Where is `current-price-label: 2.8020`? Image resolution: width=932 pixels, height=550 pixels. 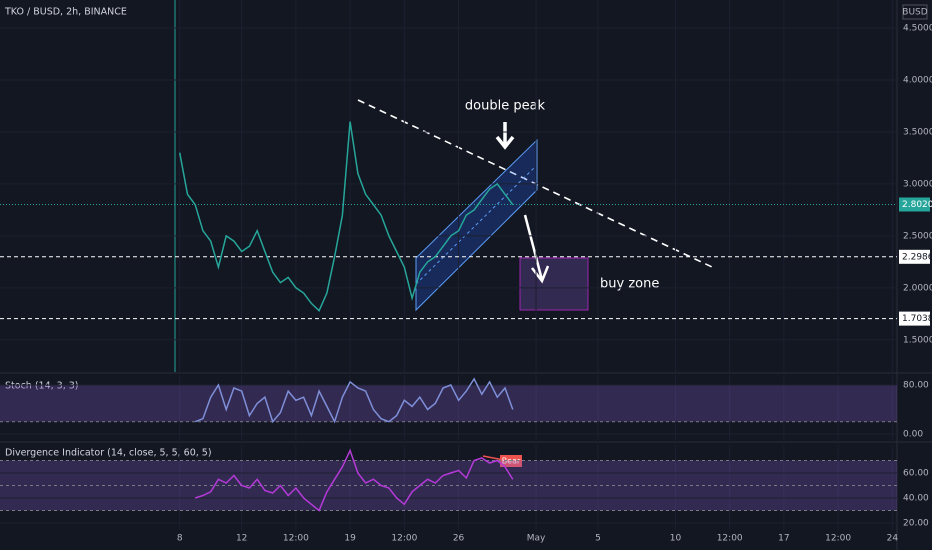
current-price-label: 2.8020 is located at coordinates (917, 205).